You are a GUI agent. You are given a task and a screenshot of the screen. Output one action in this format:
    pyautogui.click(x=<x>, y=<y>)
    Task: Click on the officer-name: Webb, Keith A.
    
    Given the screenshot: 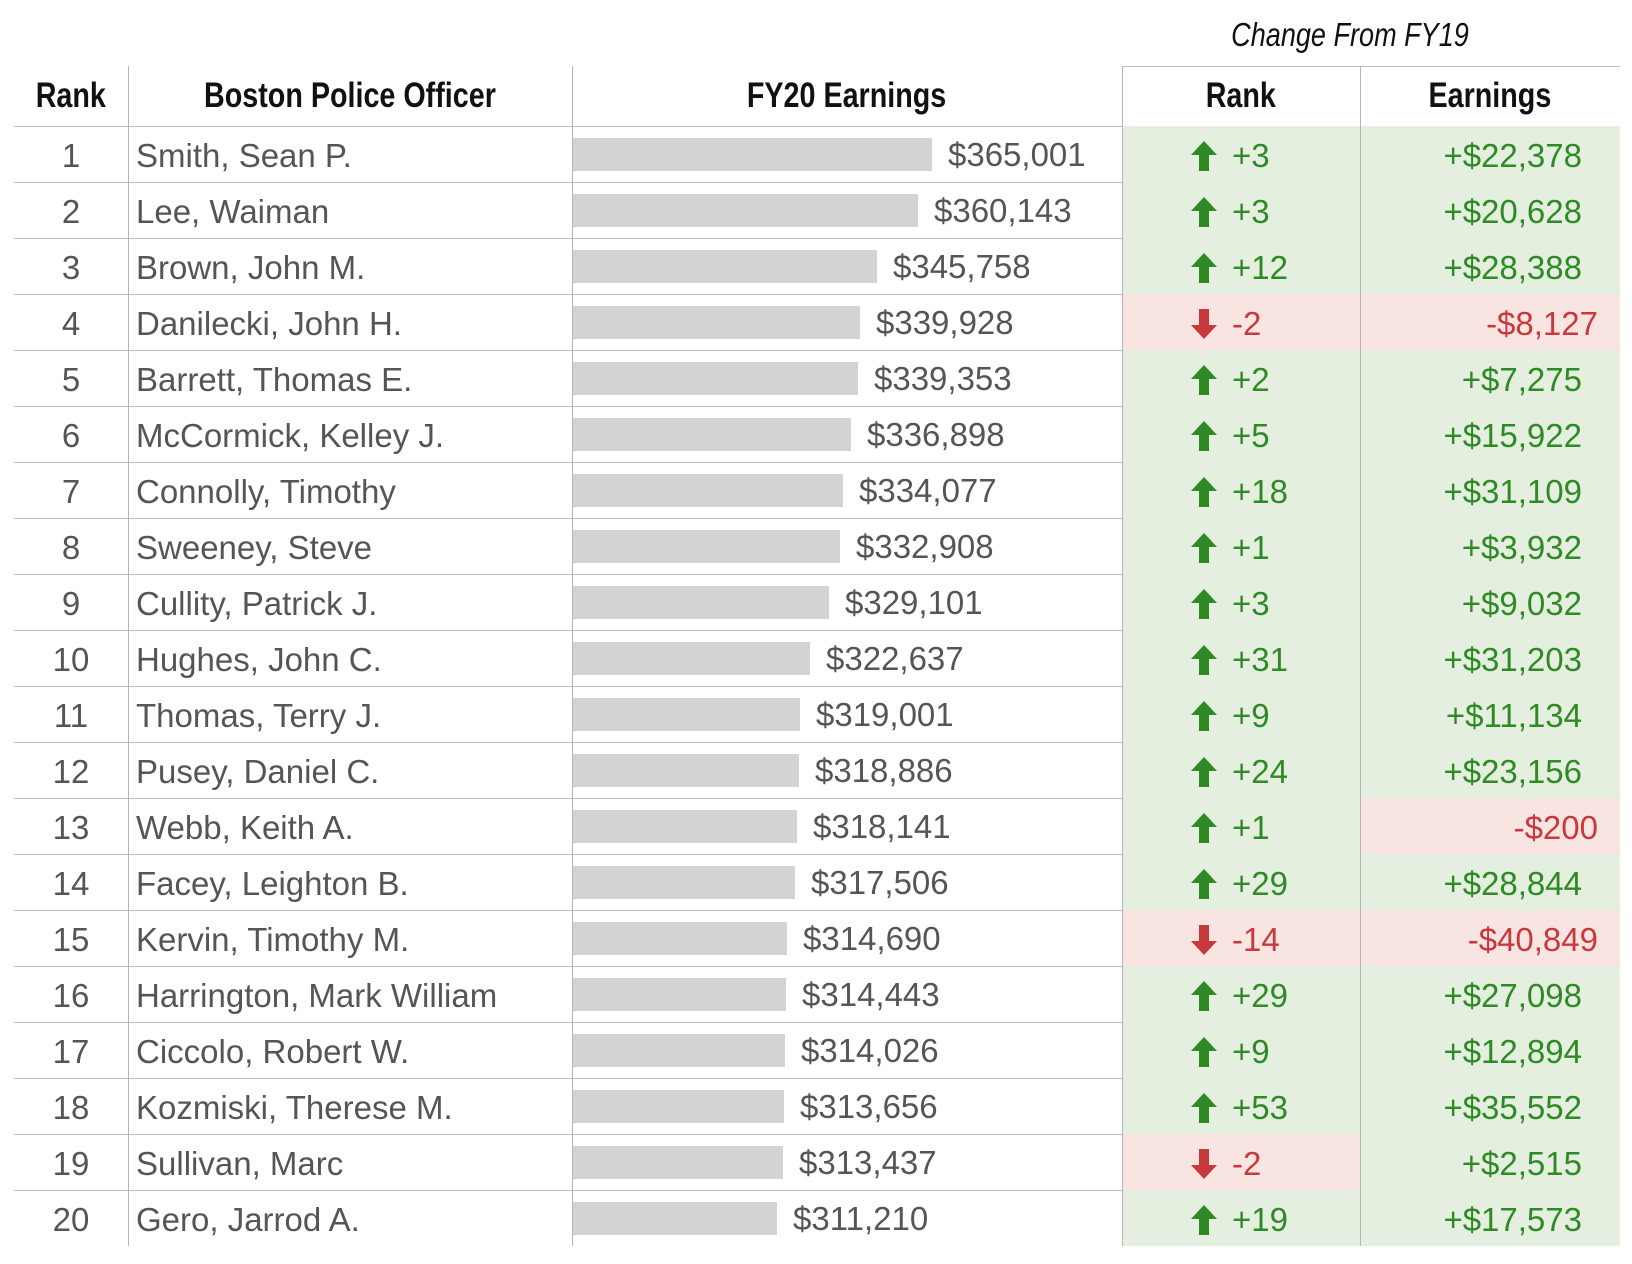 What is the action you would take?
    pyautogui.click(x=245, y=827)
    